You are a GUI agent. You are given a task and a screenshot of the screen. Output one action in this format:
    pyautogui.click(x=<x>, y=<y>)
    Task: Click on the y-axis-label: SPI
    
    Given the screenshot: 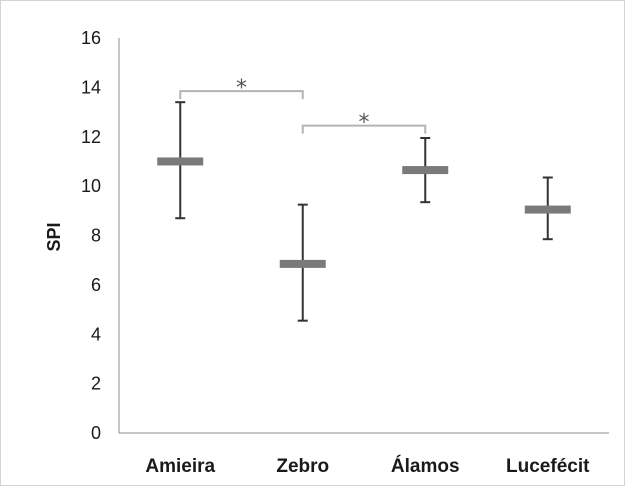 What is the action you would take?
    pyautogui.click(x=54, y=236)
    